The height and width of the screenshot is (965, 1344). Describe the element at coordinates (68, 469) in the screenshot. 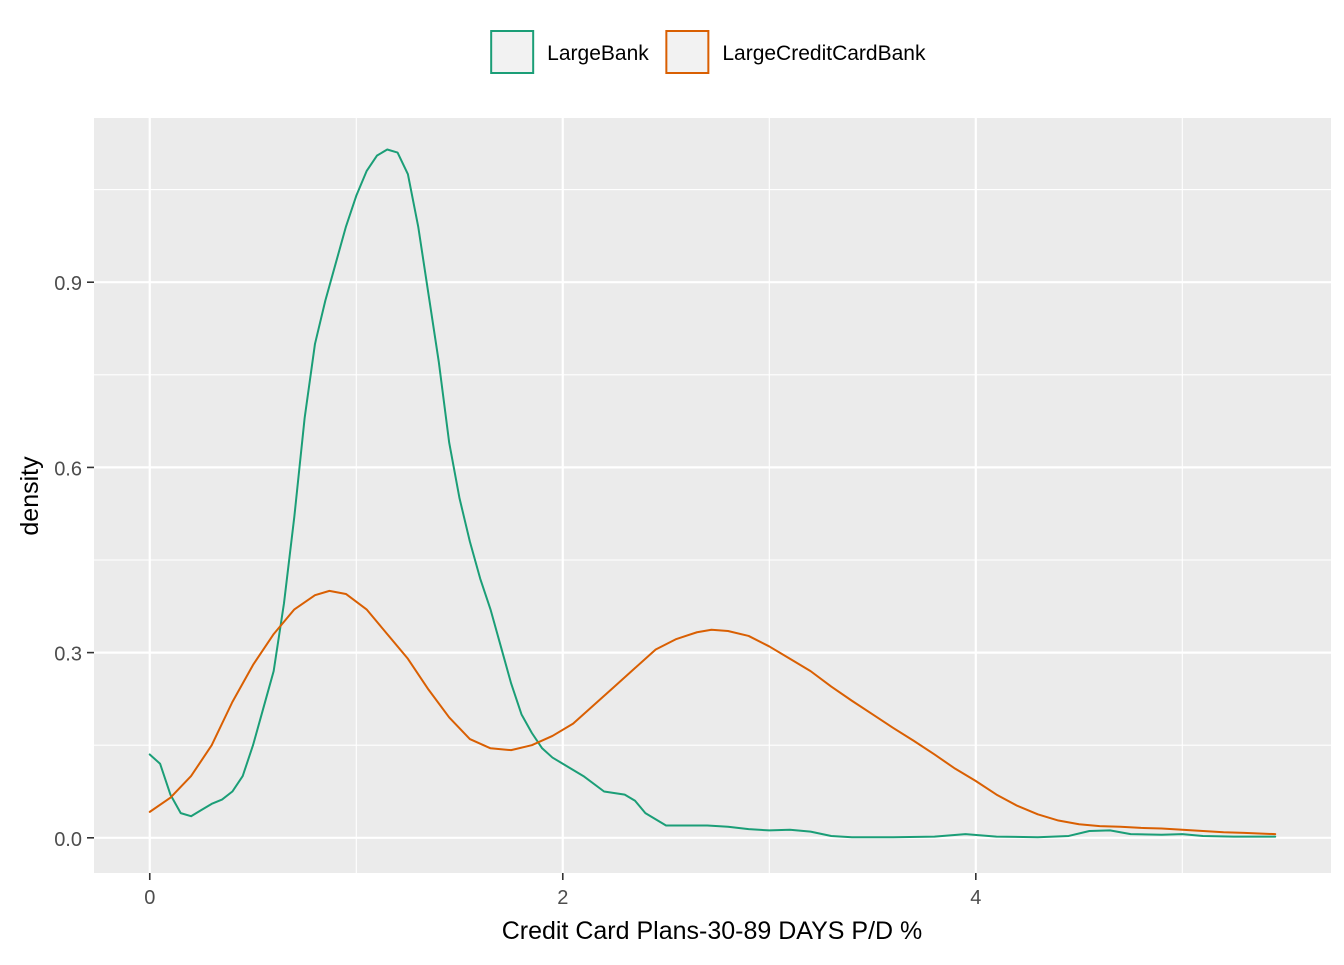

I see `y-tick-label: 0.6` at that location.